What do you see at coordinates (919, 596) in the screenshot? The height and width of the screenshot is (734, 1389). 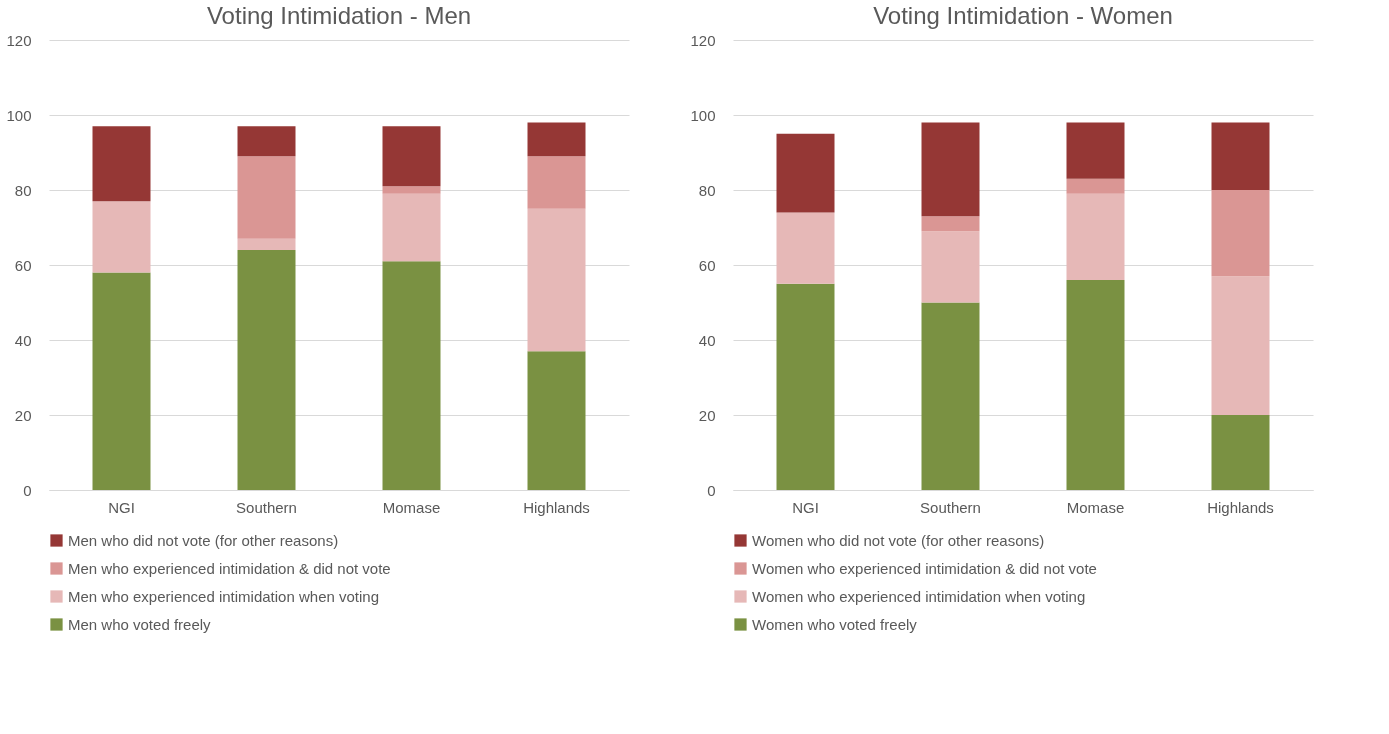 I see `legend-label: Women who experienced intimidation when voting` at bounding box center [919, 596].